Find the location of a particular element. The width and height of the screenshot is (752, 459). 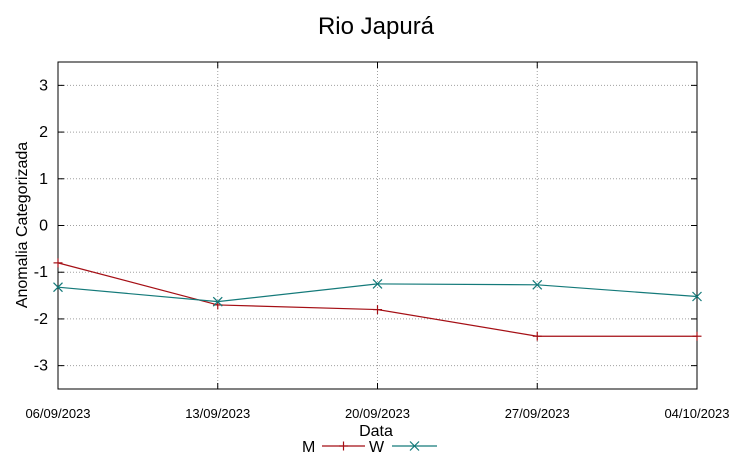

legend-item-w: W is located at coordinates (403, 447).